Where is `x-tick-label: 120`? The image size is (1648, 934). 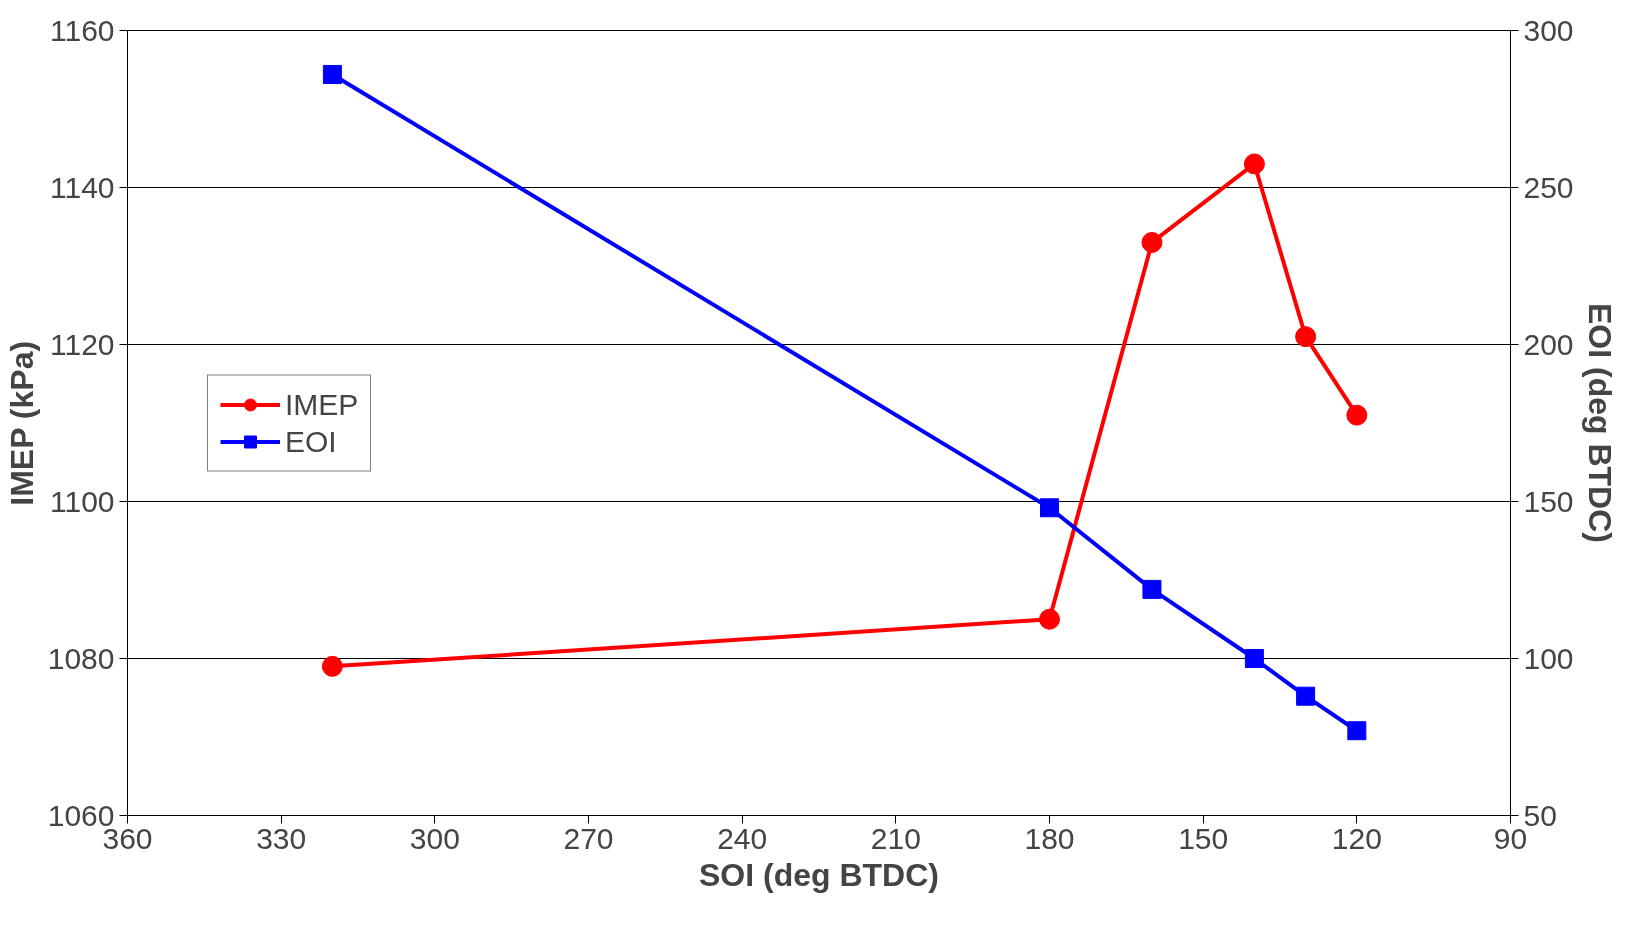 x-tick-label: 120 is located at coordinates (1356, 838).